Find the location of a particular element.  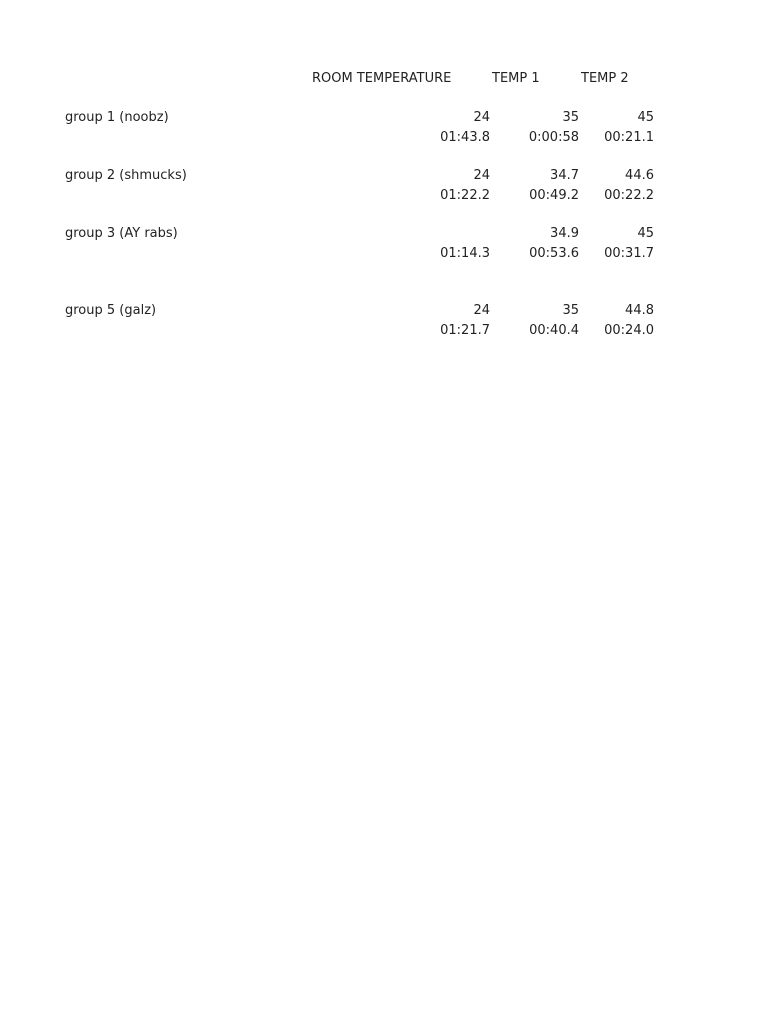

group-label: group 1 (noobz) is located at coordinates (117, 117).